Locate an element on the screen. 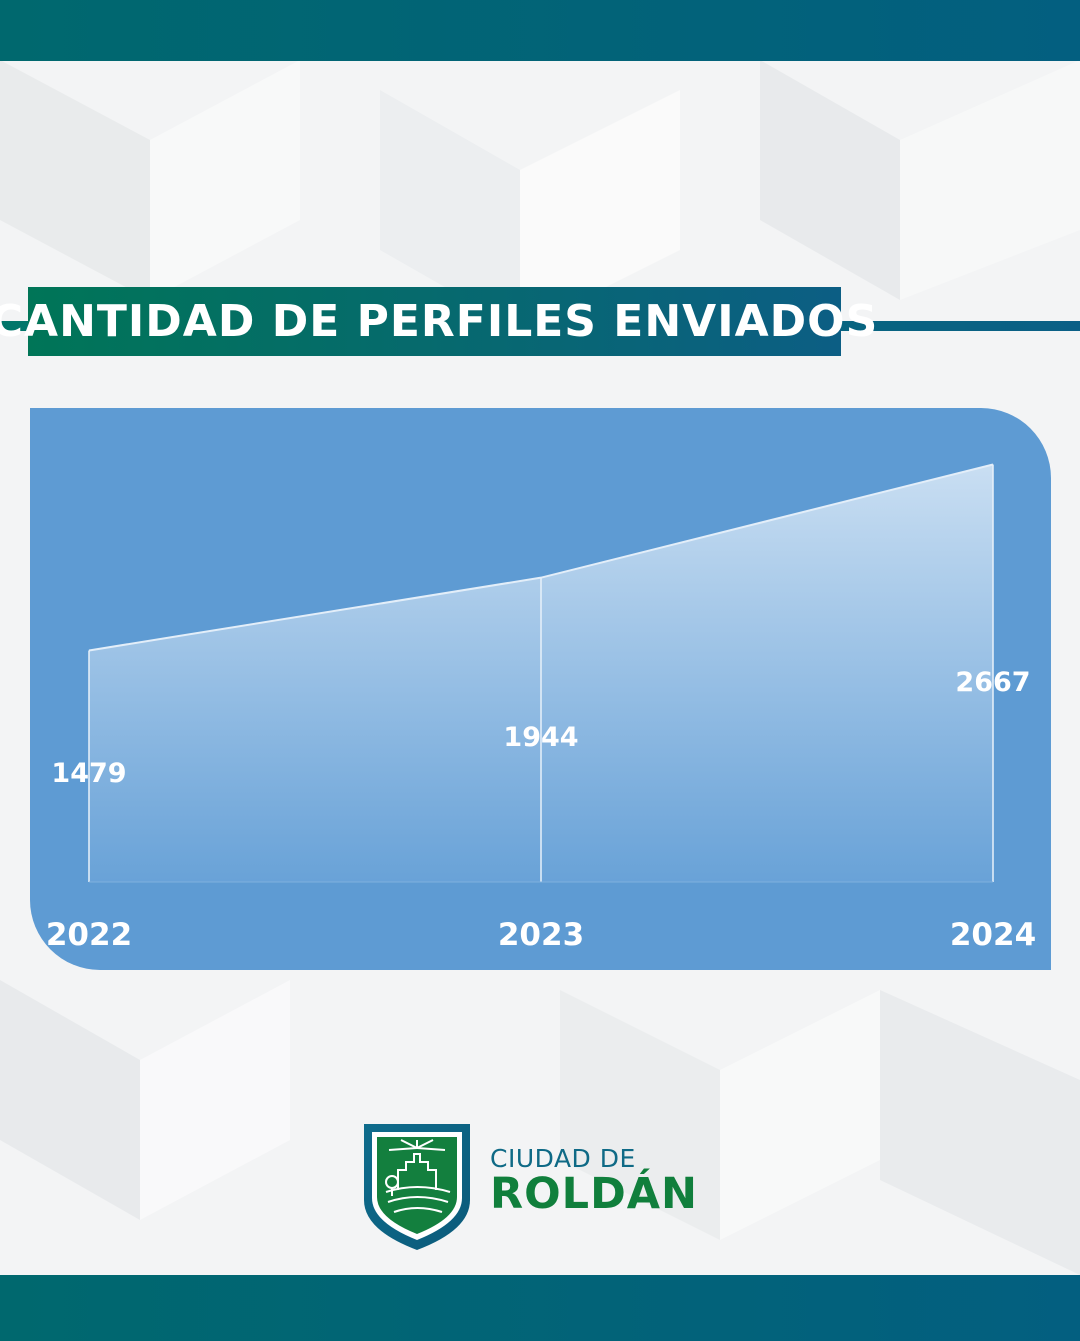 The image size is (1080, 1341). page-title: CANTIDAD DE PERFILES ENVIADOS is located at coordinates (439, 321).